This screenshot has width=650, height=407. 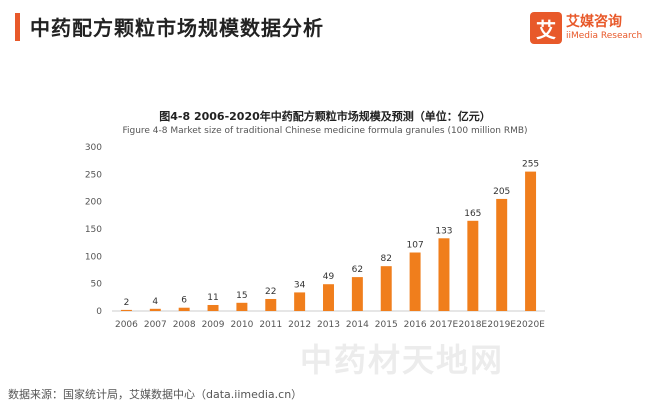 What do you see at coordinates (300, 285) in the screenshot?
I see `data-label: 34` at bounding box center [300, 285].